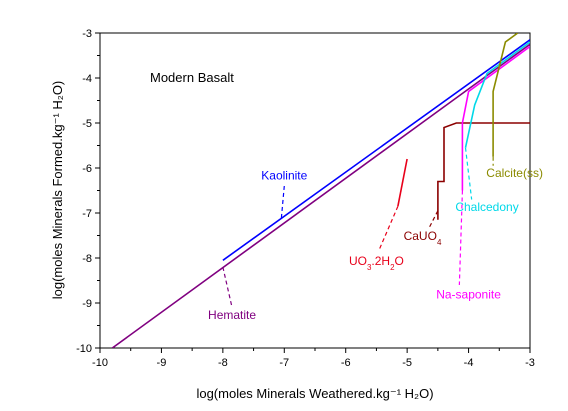  Describe the element at coordinates (439, 242) in the screenshot. I see `label-subscript: 4` at that location.